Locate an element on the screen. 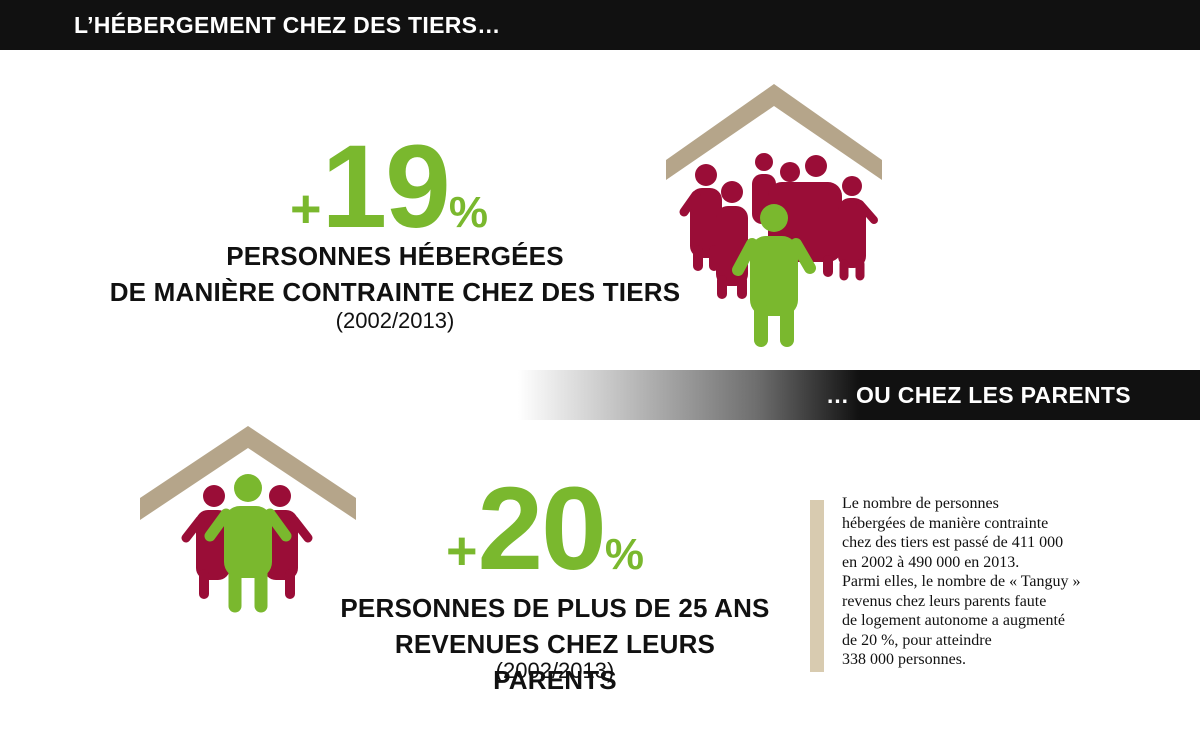 The height and width of the screenshot is (740, 1200). stat2-caption-line2: REVENUES CHEZ LEURS PARENTS is located at coordinates (555, 662).